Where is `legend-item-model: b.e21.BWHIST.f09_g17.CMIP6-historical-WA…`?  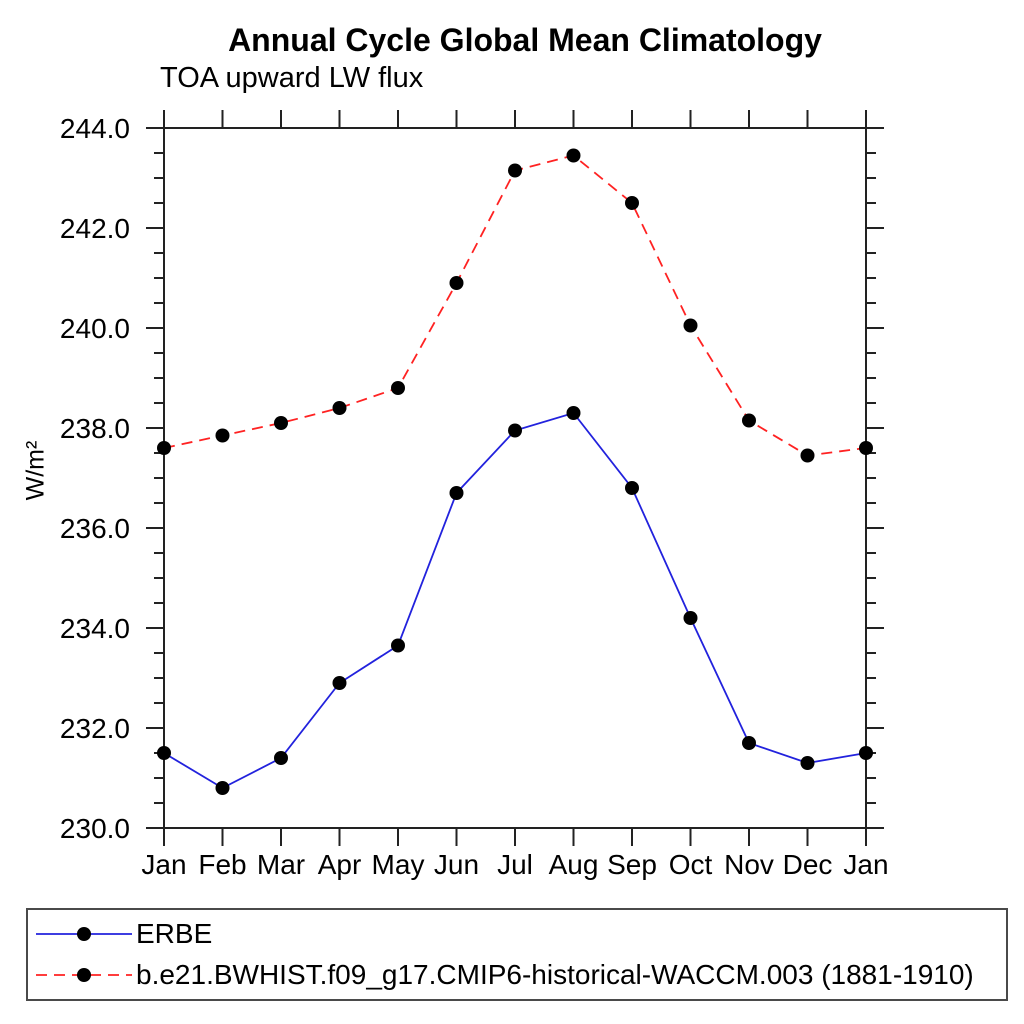
legend-item-model: b.e21.BWHIST.f09_g17.CMIP6-historical-WA… is located at coordinates (517, 975).